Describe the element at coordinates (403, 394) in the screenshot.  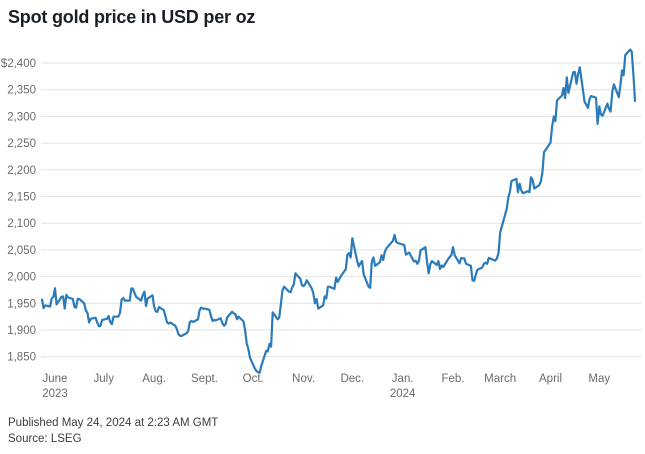
I see `x-tick-year-label: 2024` at that location.